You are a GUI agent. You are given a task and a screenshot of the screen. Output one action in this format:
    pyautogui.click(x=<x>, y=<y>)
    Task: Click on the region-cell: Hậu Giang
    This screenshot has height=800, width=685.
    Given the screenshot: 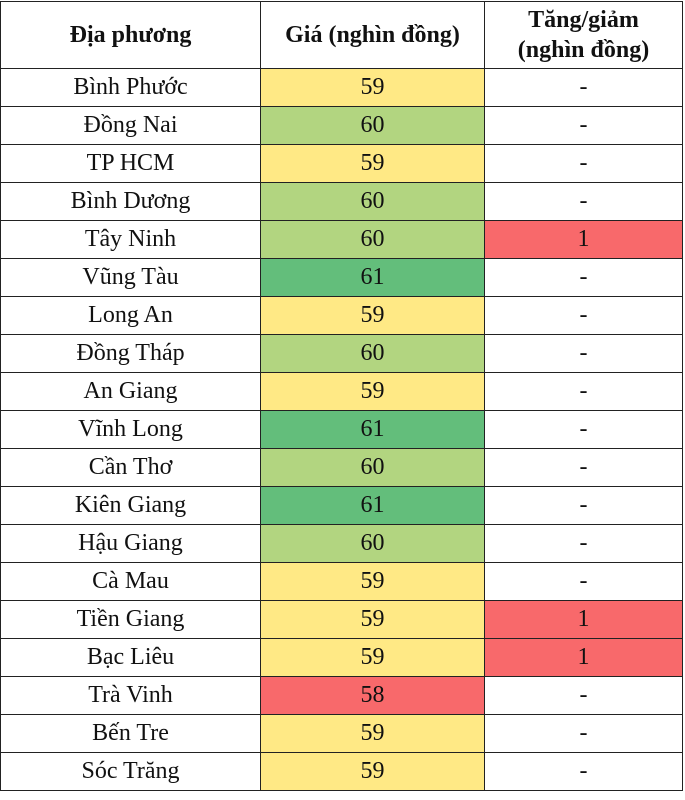 What is the action you would take?
    pyautogui.click(x=130, y=543)
    